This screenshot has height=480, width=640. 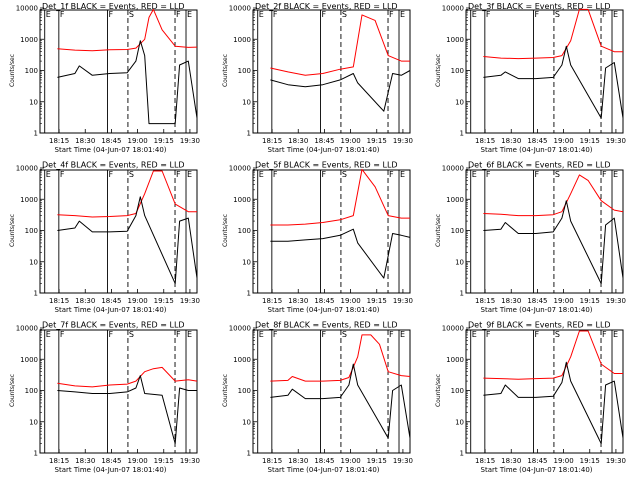 I want to click on panel-title: Det_1f BLACK = Events, RED = LLD, so click(x=113, y=6).